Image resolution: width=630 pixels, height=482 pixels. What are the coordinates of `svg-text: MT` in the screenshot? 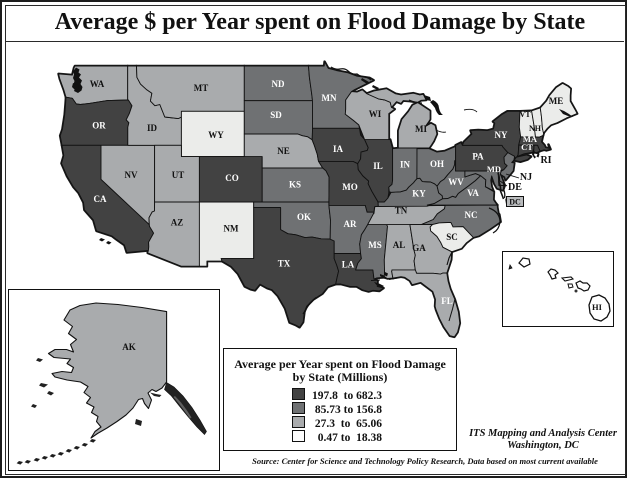 It's located at (201, 88).